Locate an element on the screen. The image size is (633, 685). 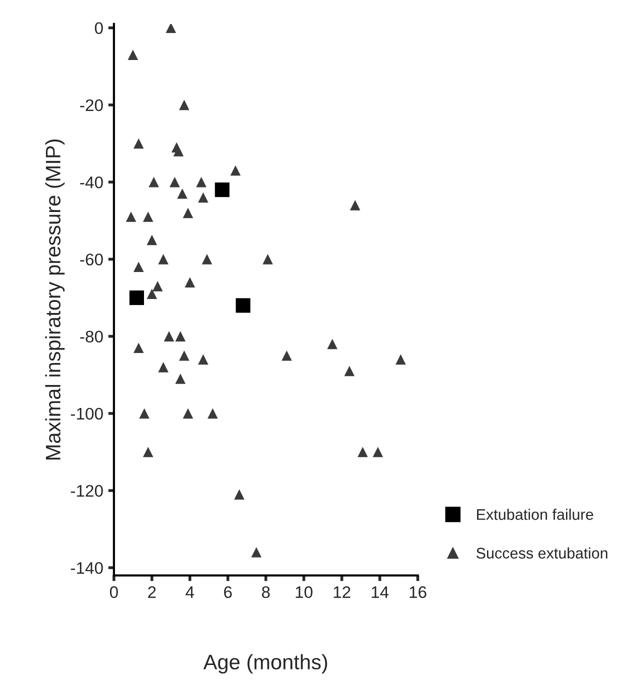
y-tick-label: -100 is located at coordinates (86, 414).